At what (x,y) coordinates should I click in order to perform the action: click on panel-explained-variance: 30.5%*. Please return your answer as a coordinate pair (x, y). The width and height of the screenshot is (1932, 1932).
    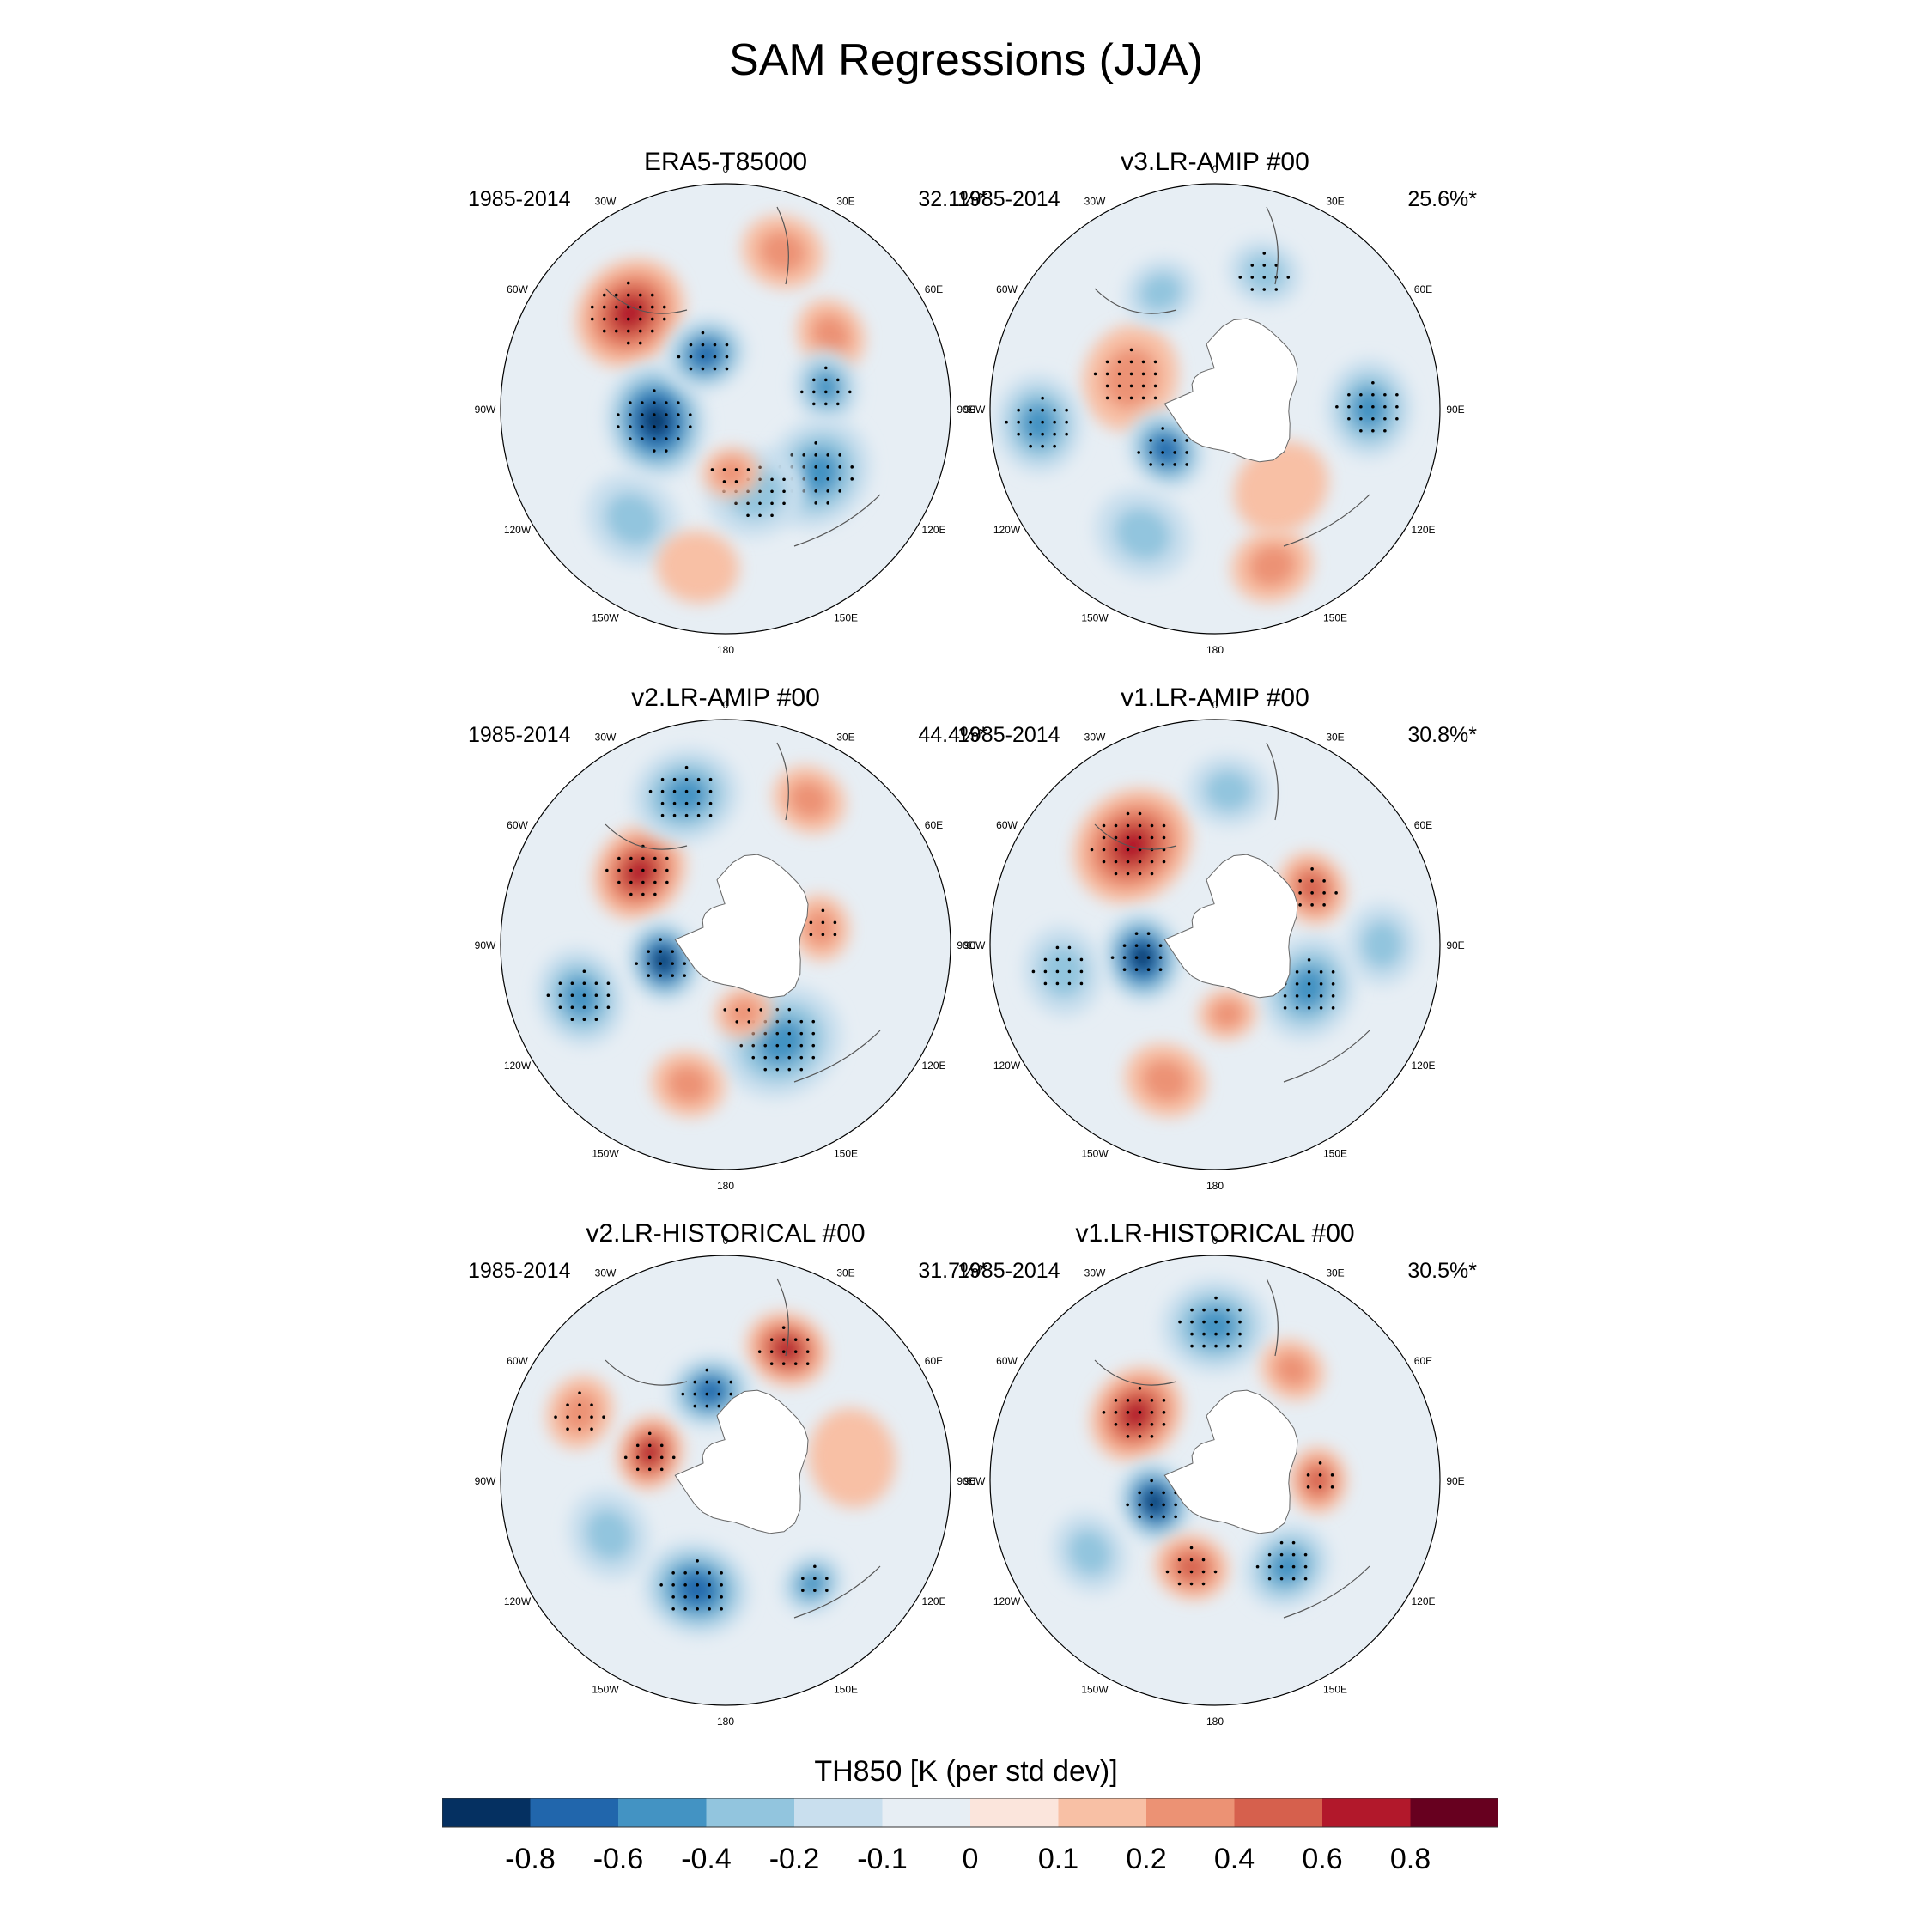
    Looking at the image, I should click on (1442, 1271).